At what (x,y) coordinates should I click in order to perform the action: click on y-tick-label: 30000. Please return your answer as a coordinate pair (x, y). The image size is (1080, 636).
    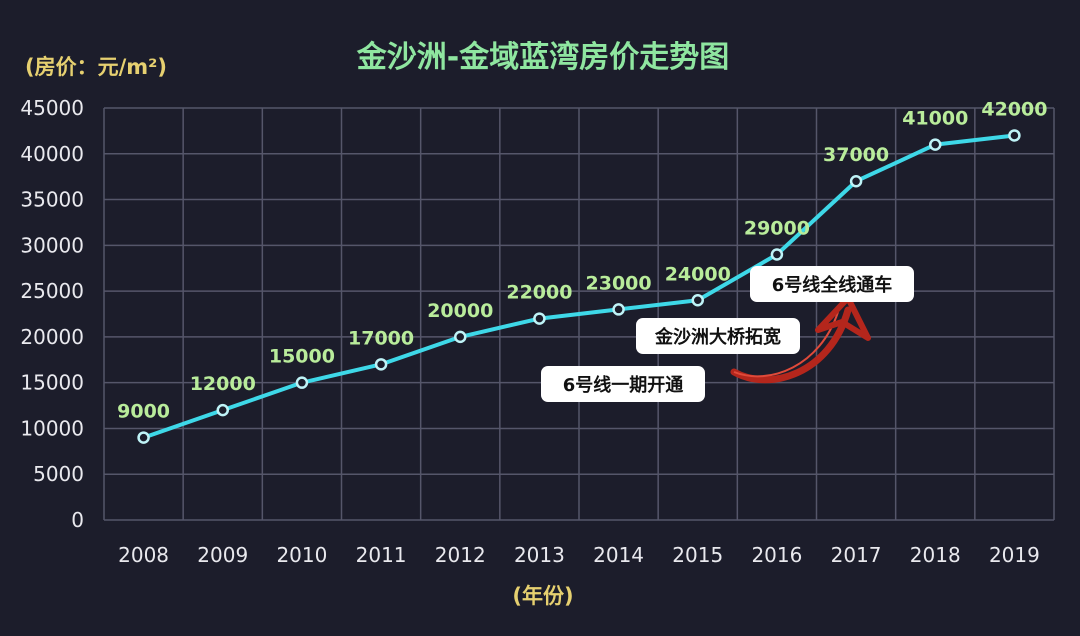
    Looking at the image, I should click on (52, 245).